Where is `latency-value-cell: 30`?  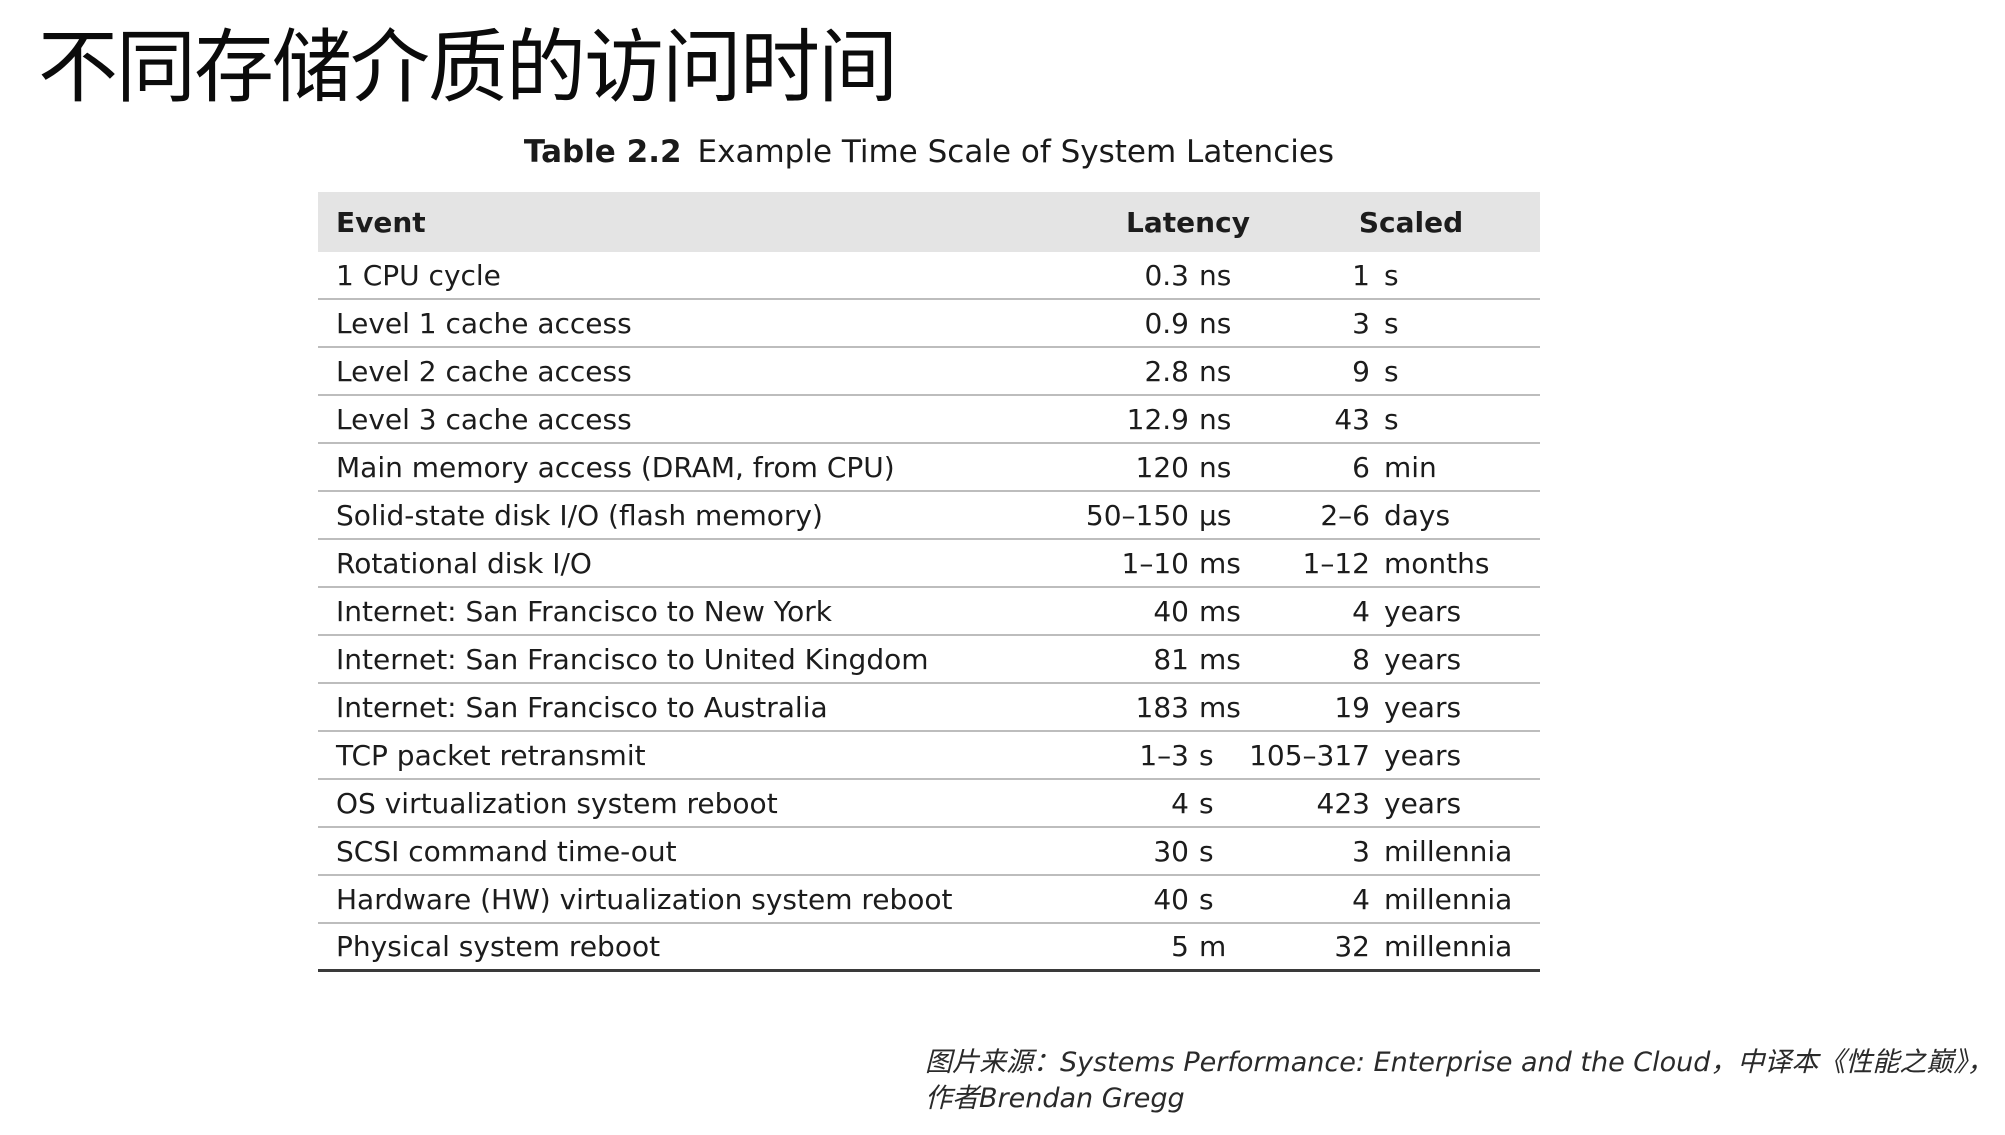 latency-value-cell: 30 is located at coordinates (1171, 851).